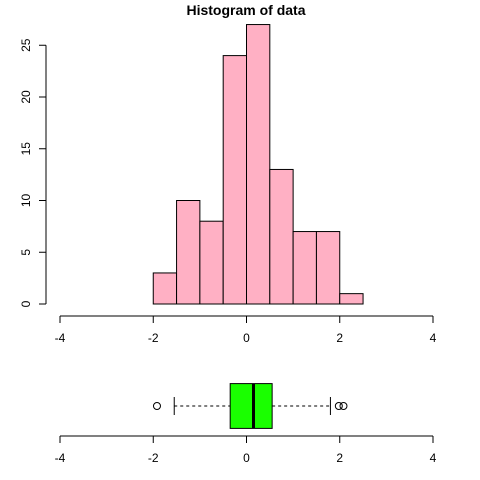 This screenshot has width=480, height=480. I want to click on boxplot-x-tick-label-3: 2, so click(339, 458).